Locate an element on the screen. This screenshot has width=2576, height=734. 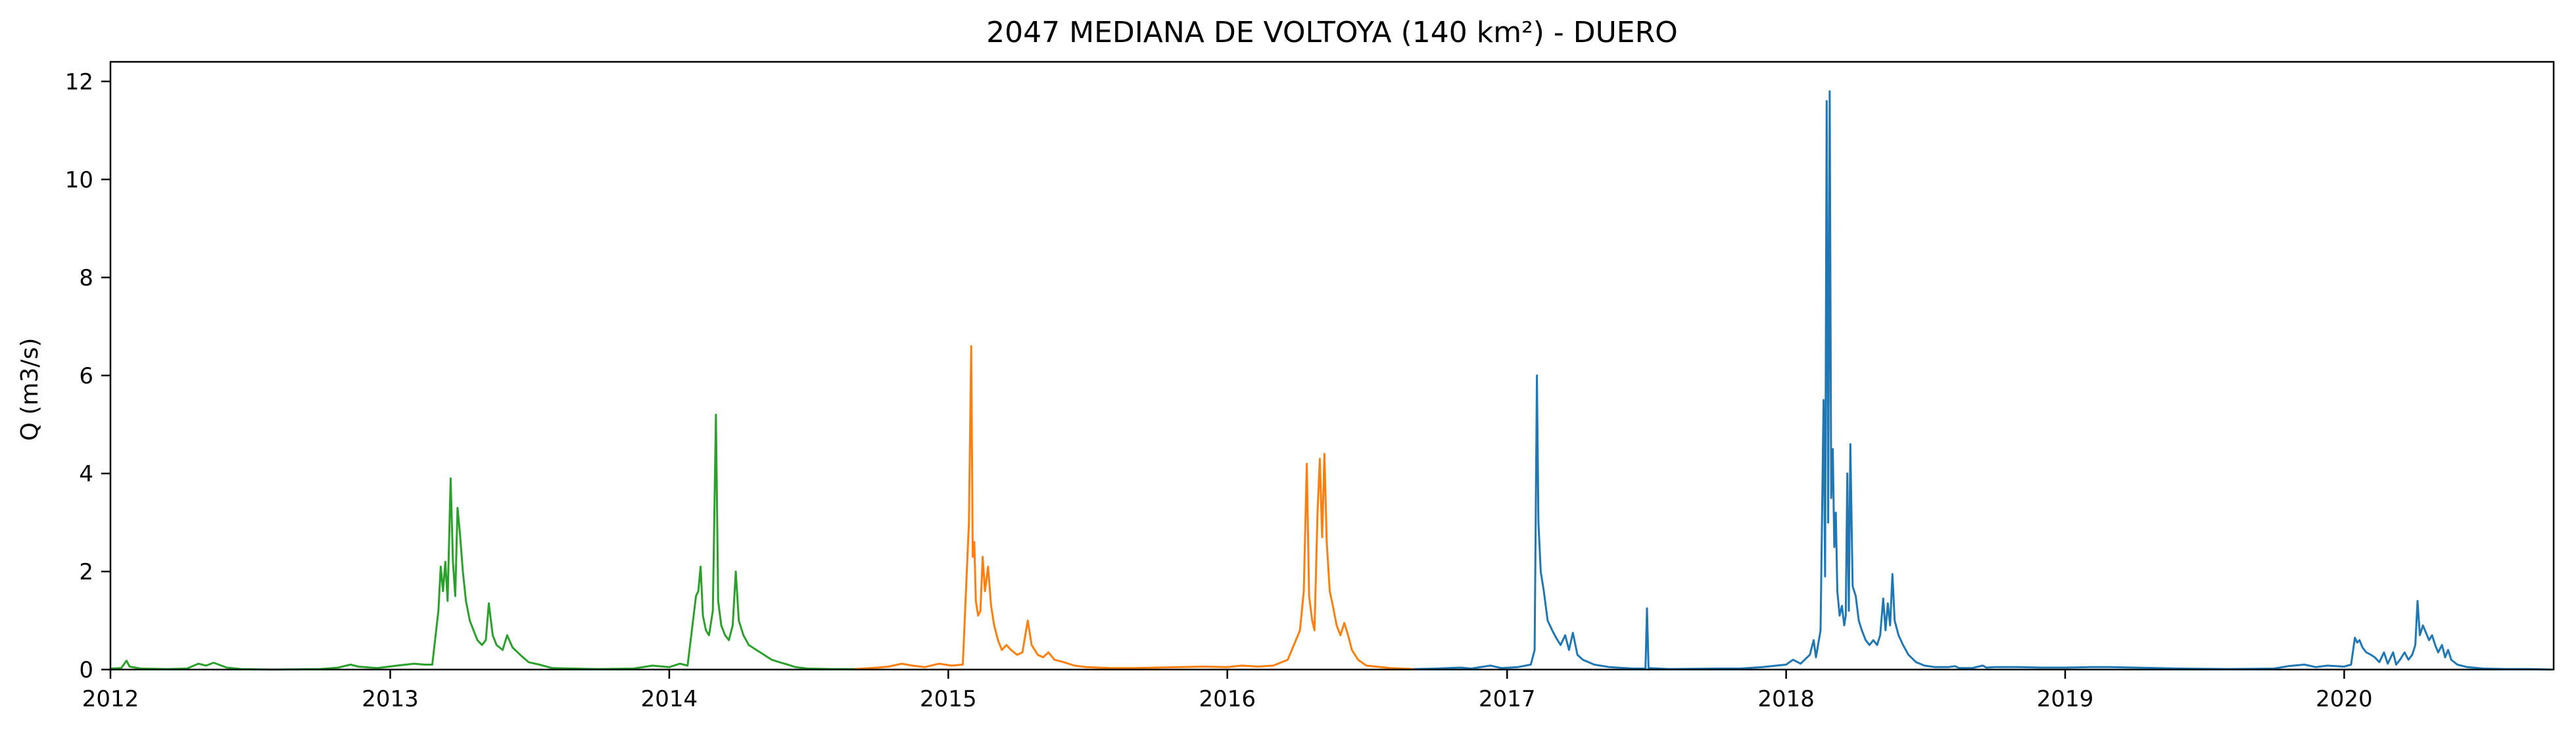
x-tick-label: 2014 is located at coordinates (670, 699).